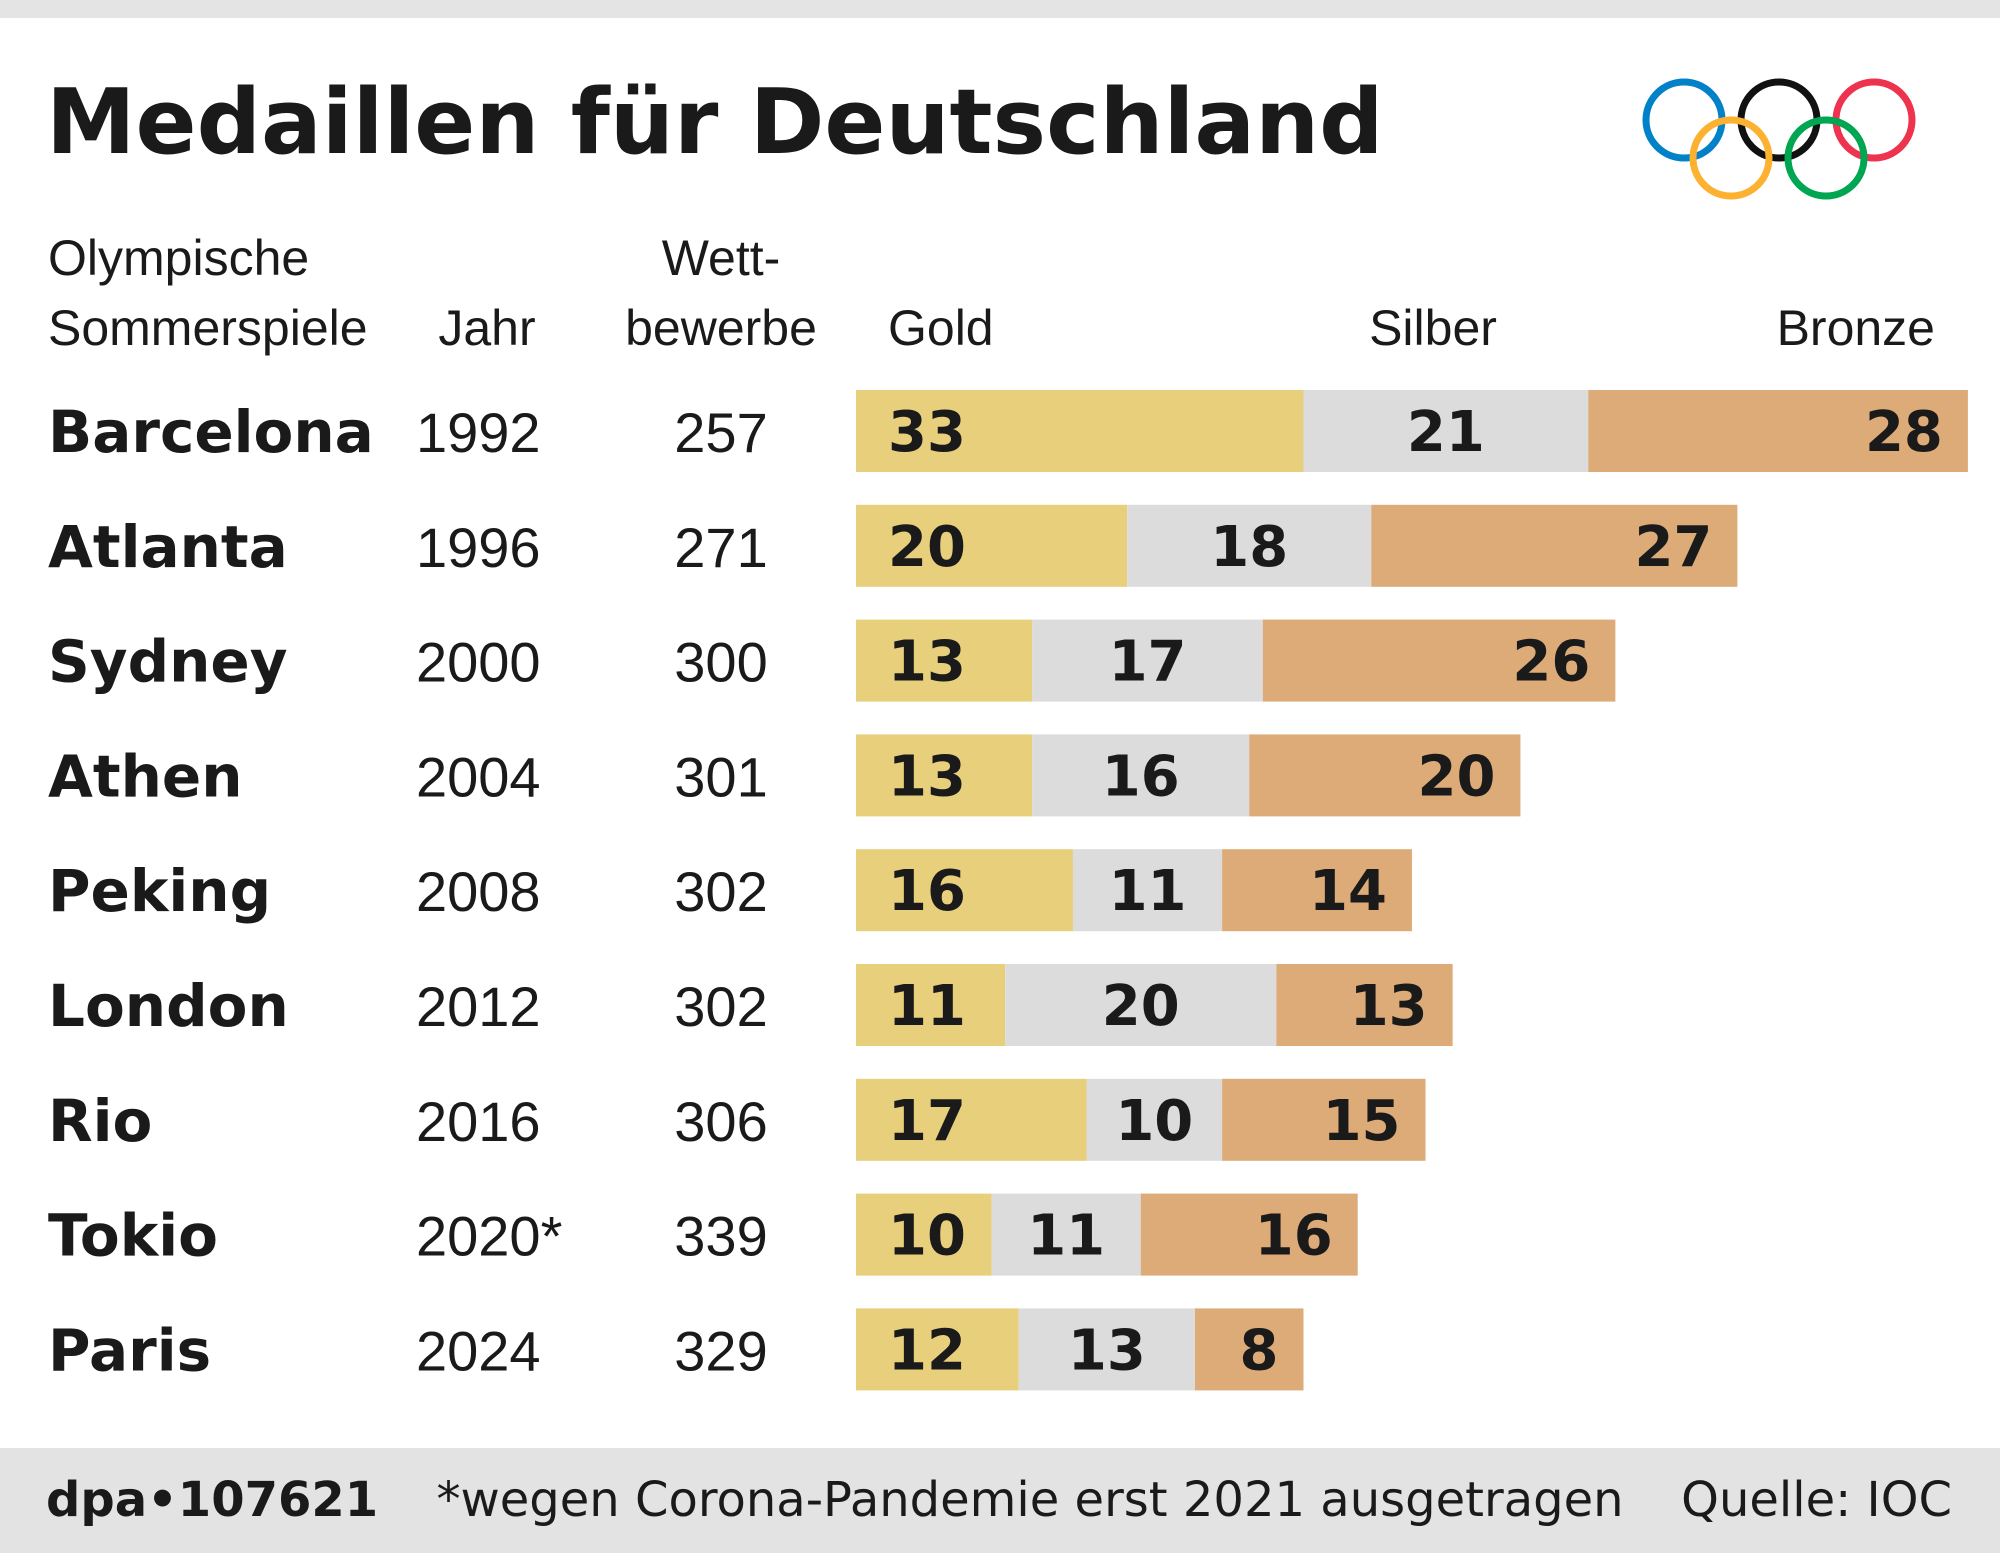 This screenshot has width=2000, height=1553. I want to click on year: 1992, so click(478, 432).